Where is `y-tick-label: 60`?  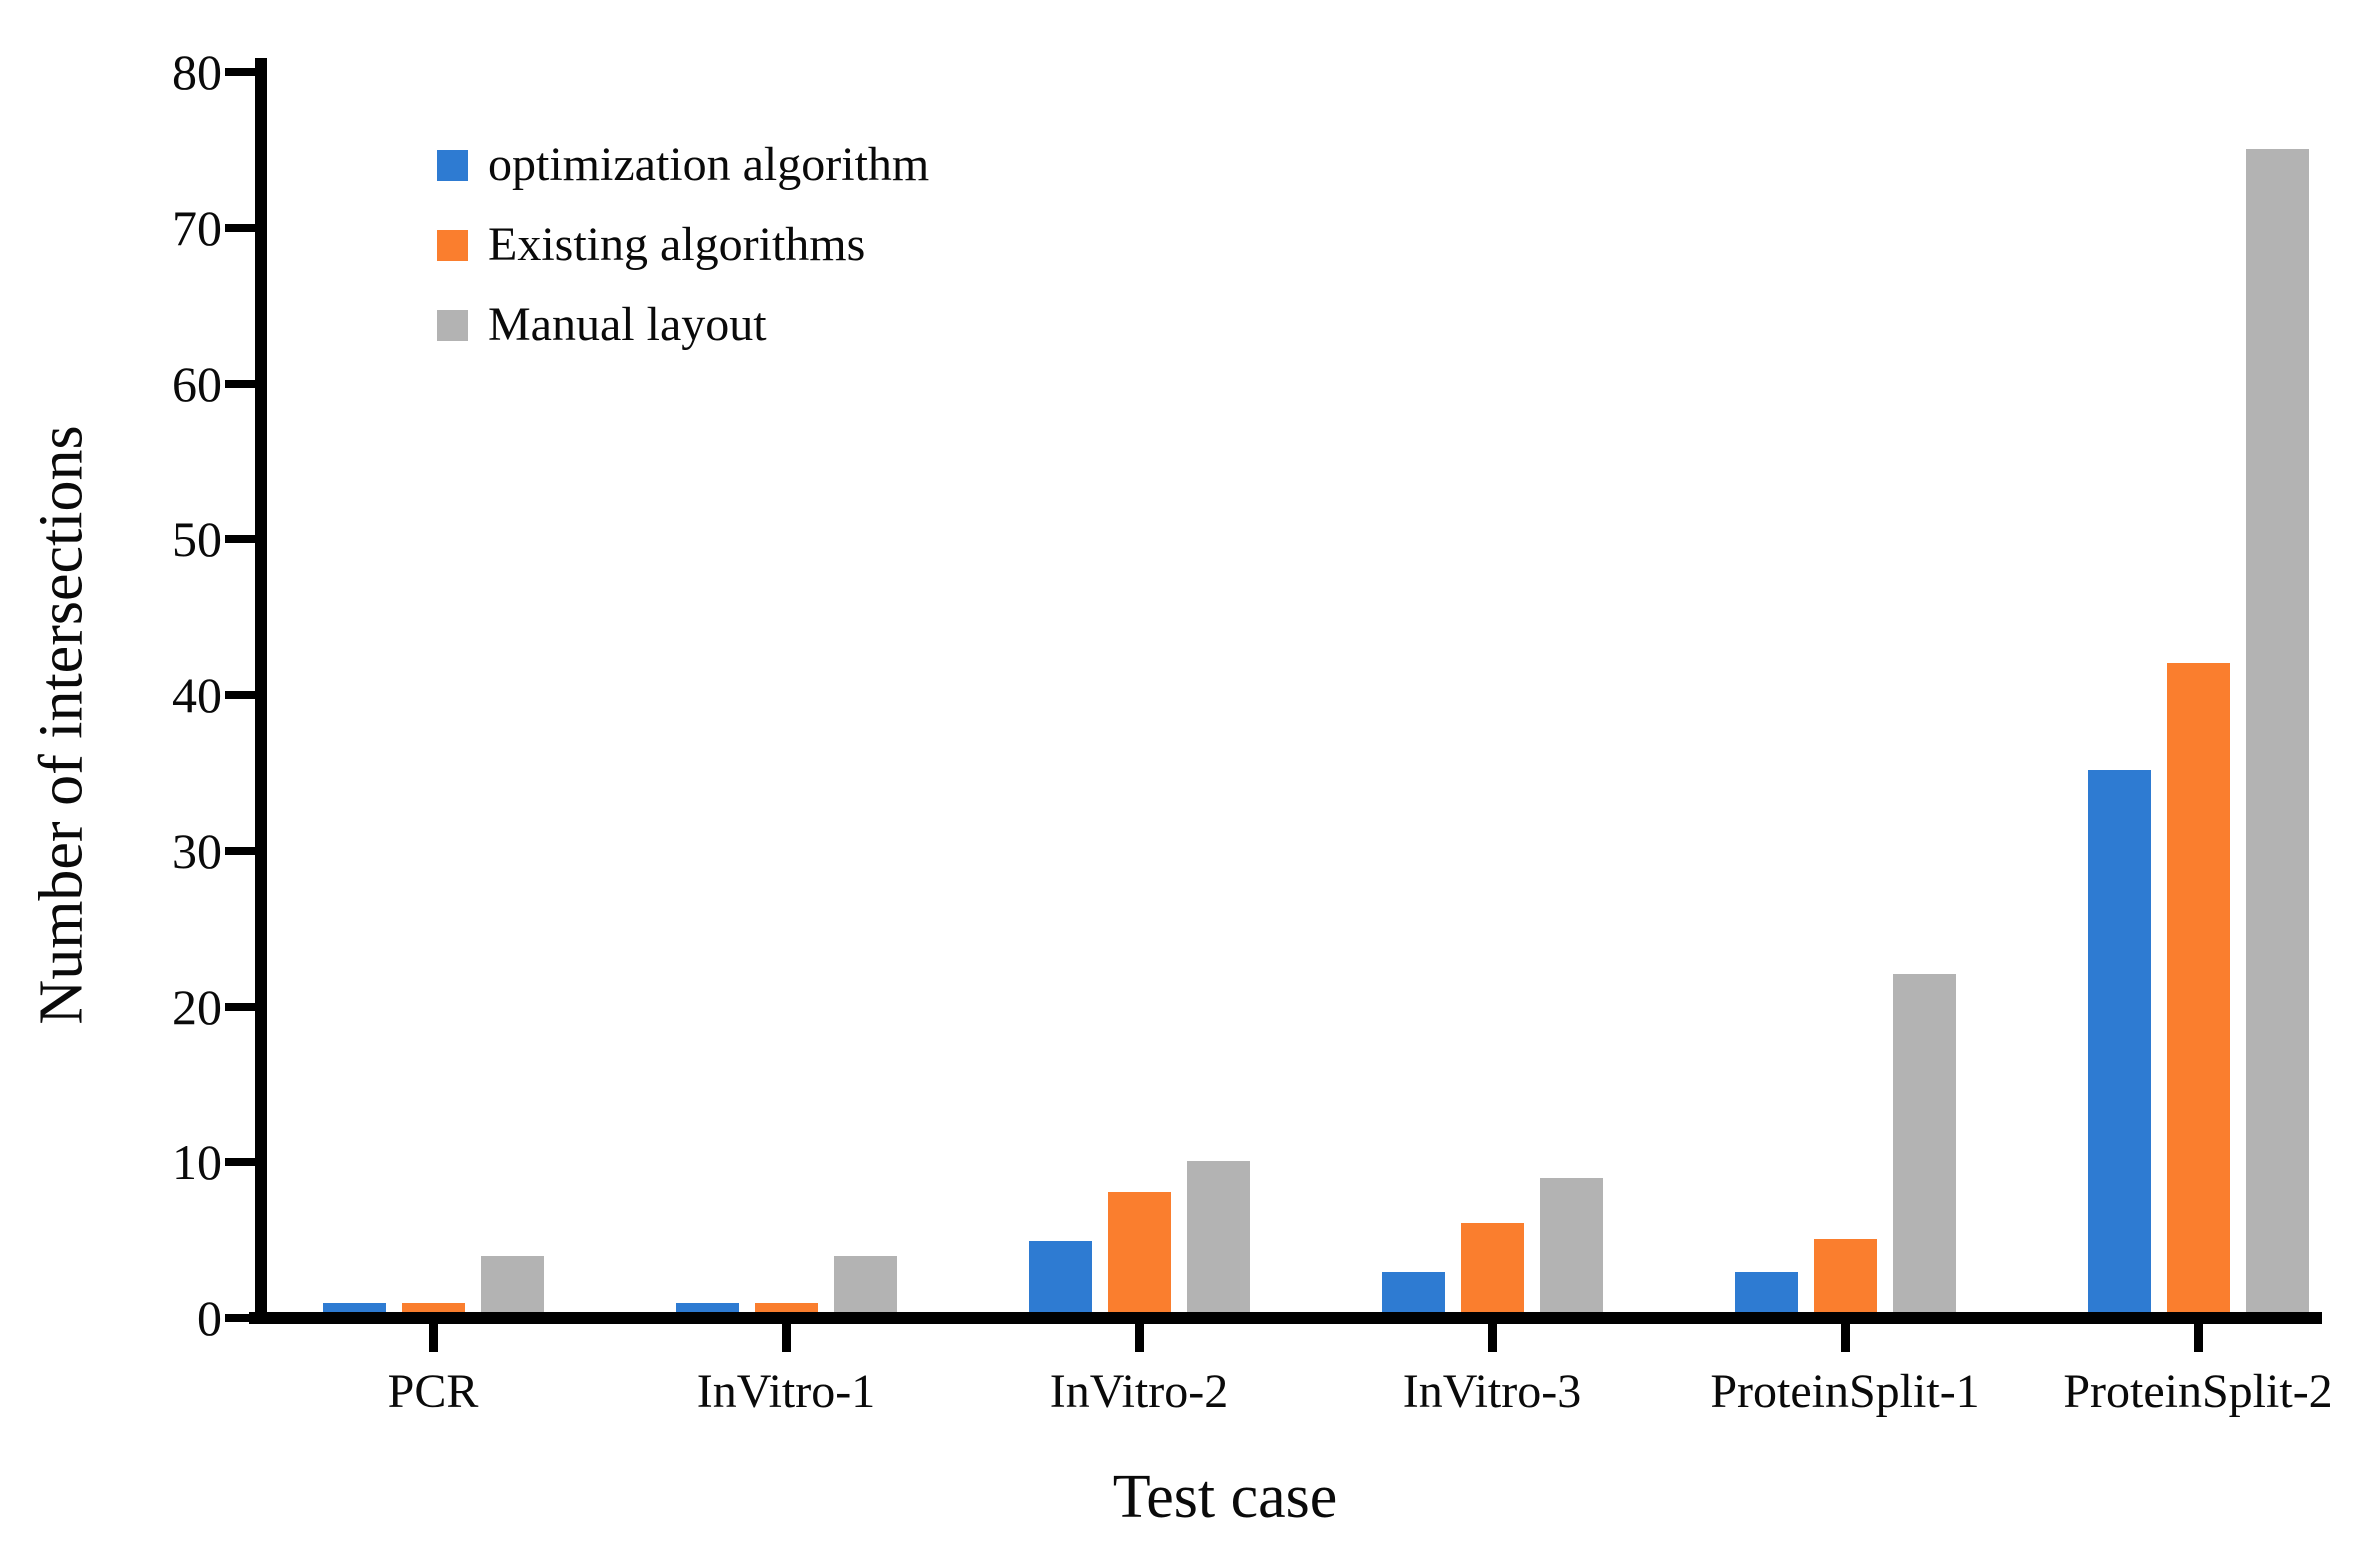
y-tick-label: 60 is located at coordinates (197, 383).